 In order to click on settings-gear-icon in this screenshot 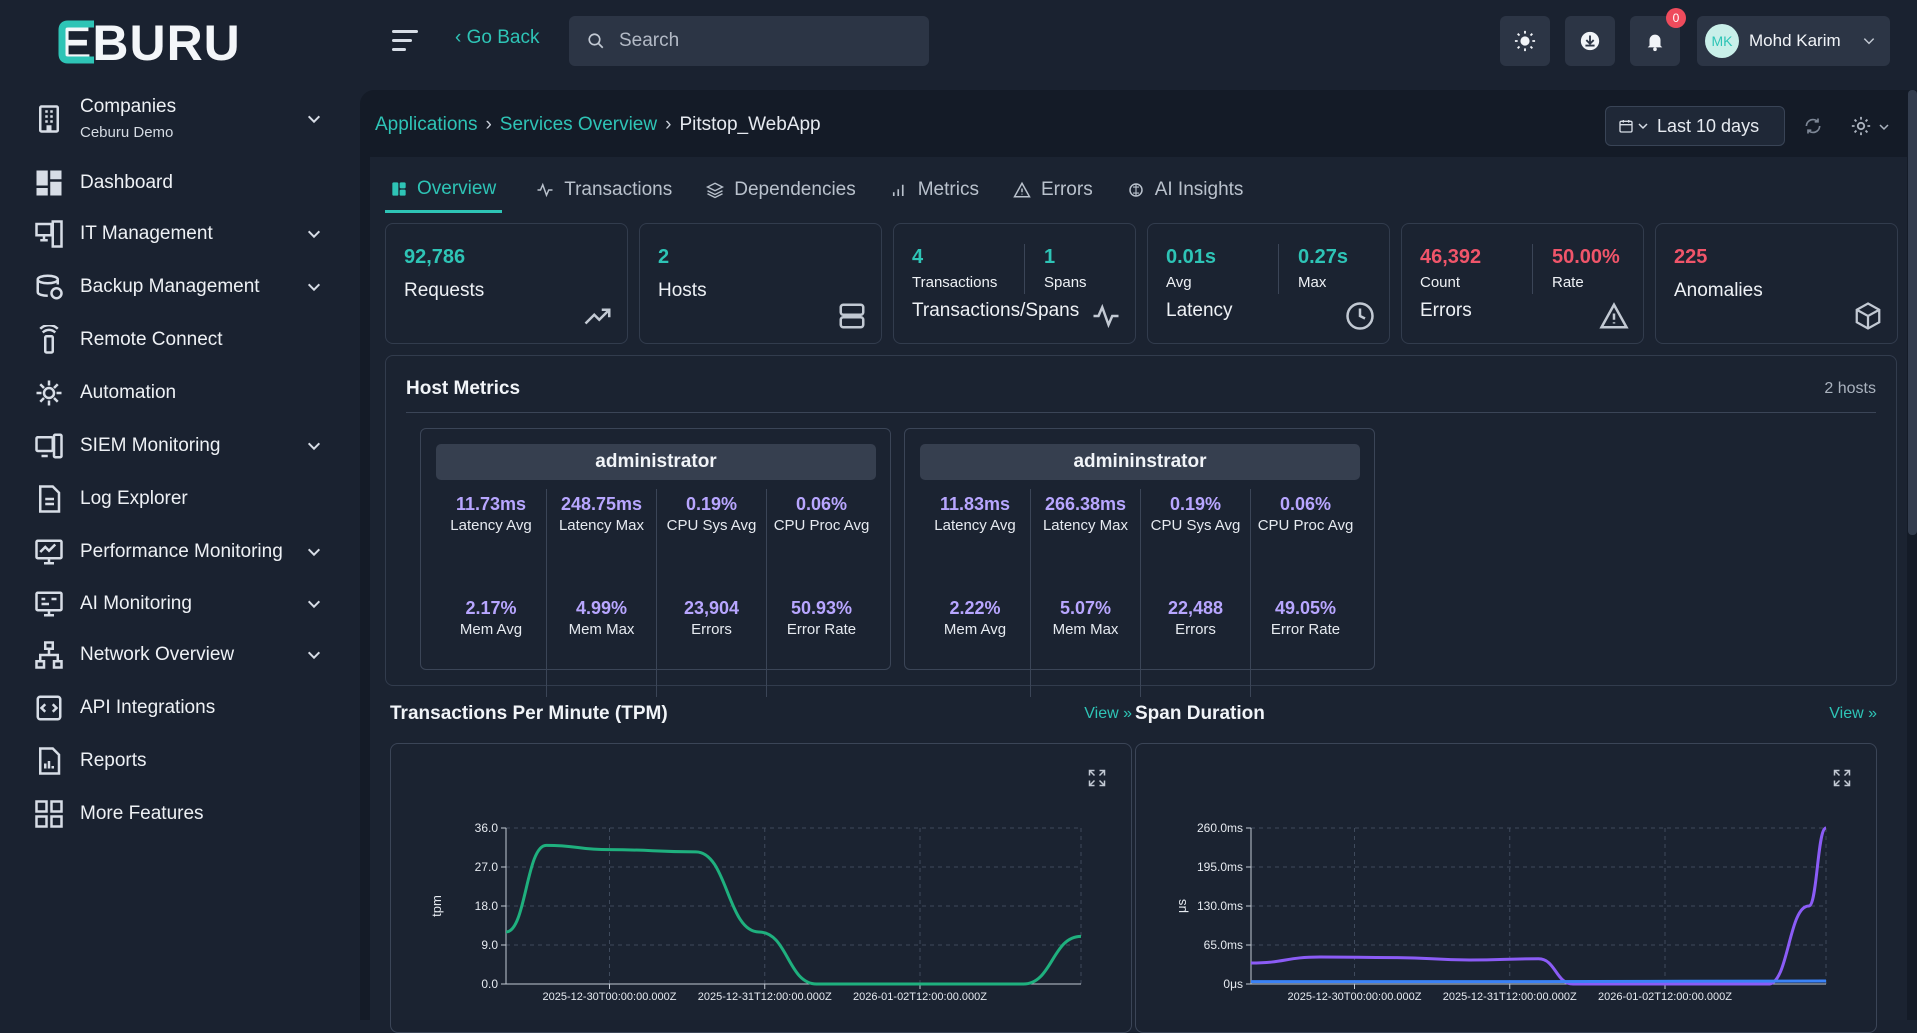, I will do `click(1861, 126)`.